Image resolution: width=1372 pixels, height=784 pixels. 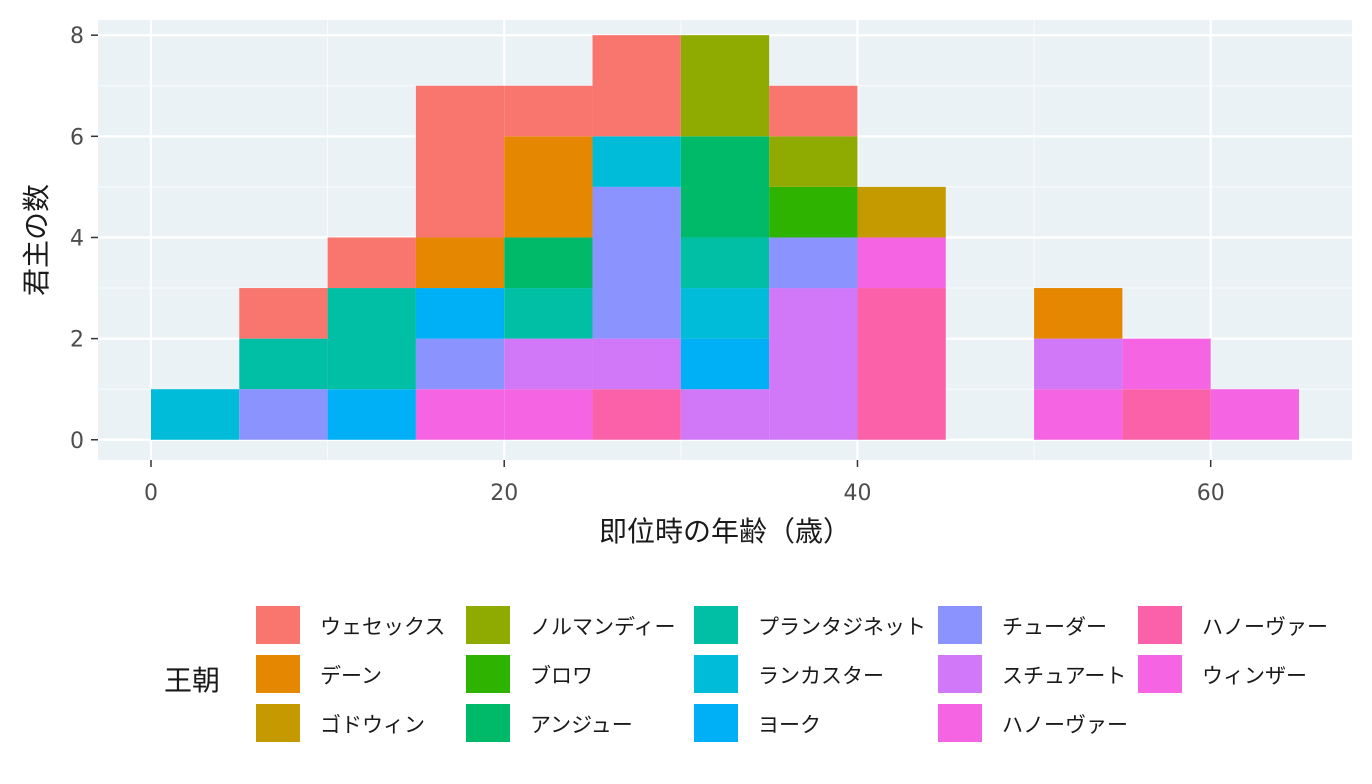 I want to click on x-tick-label: 20, so click(x=504, y=493).